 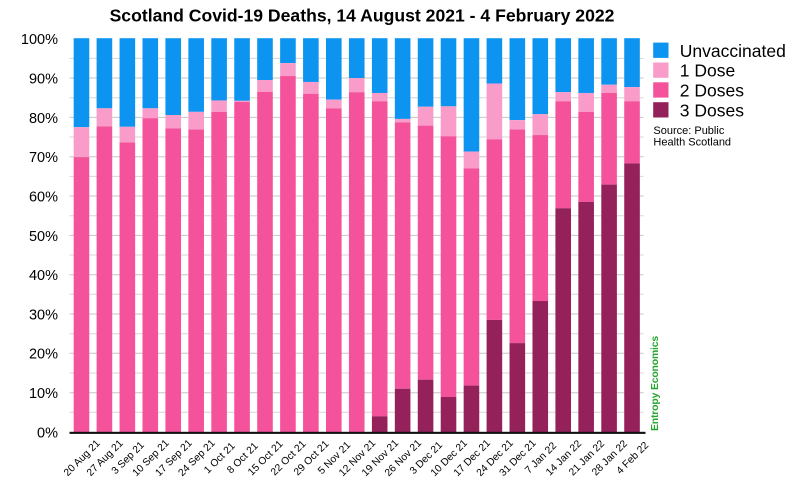 I want to click on svg-text: 30%, so click(x=43, y=315).